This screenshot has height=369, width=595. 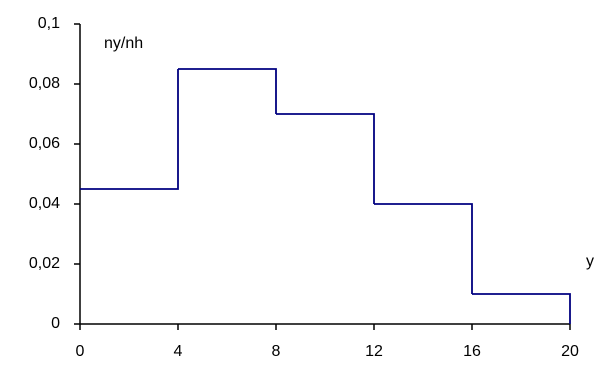 I want to click on x-tick-label: 20, so click(x=570, y=351).